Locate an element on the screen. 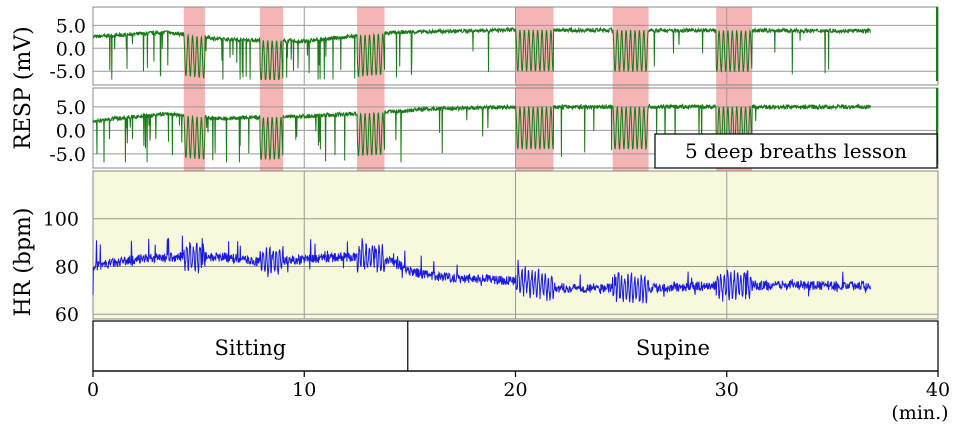 The height and width of the screenshot is (432, 958). x-tick-labels: 0 10 20 30 40 is located at coordinates (518, 385).